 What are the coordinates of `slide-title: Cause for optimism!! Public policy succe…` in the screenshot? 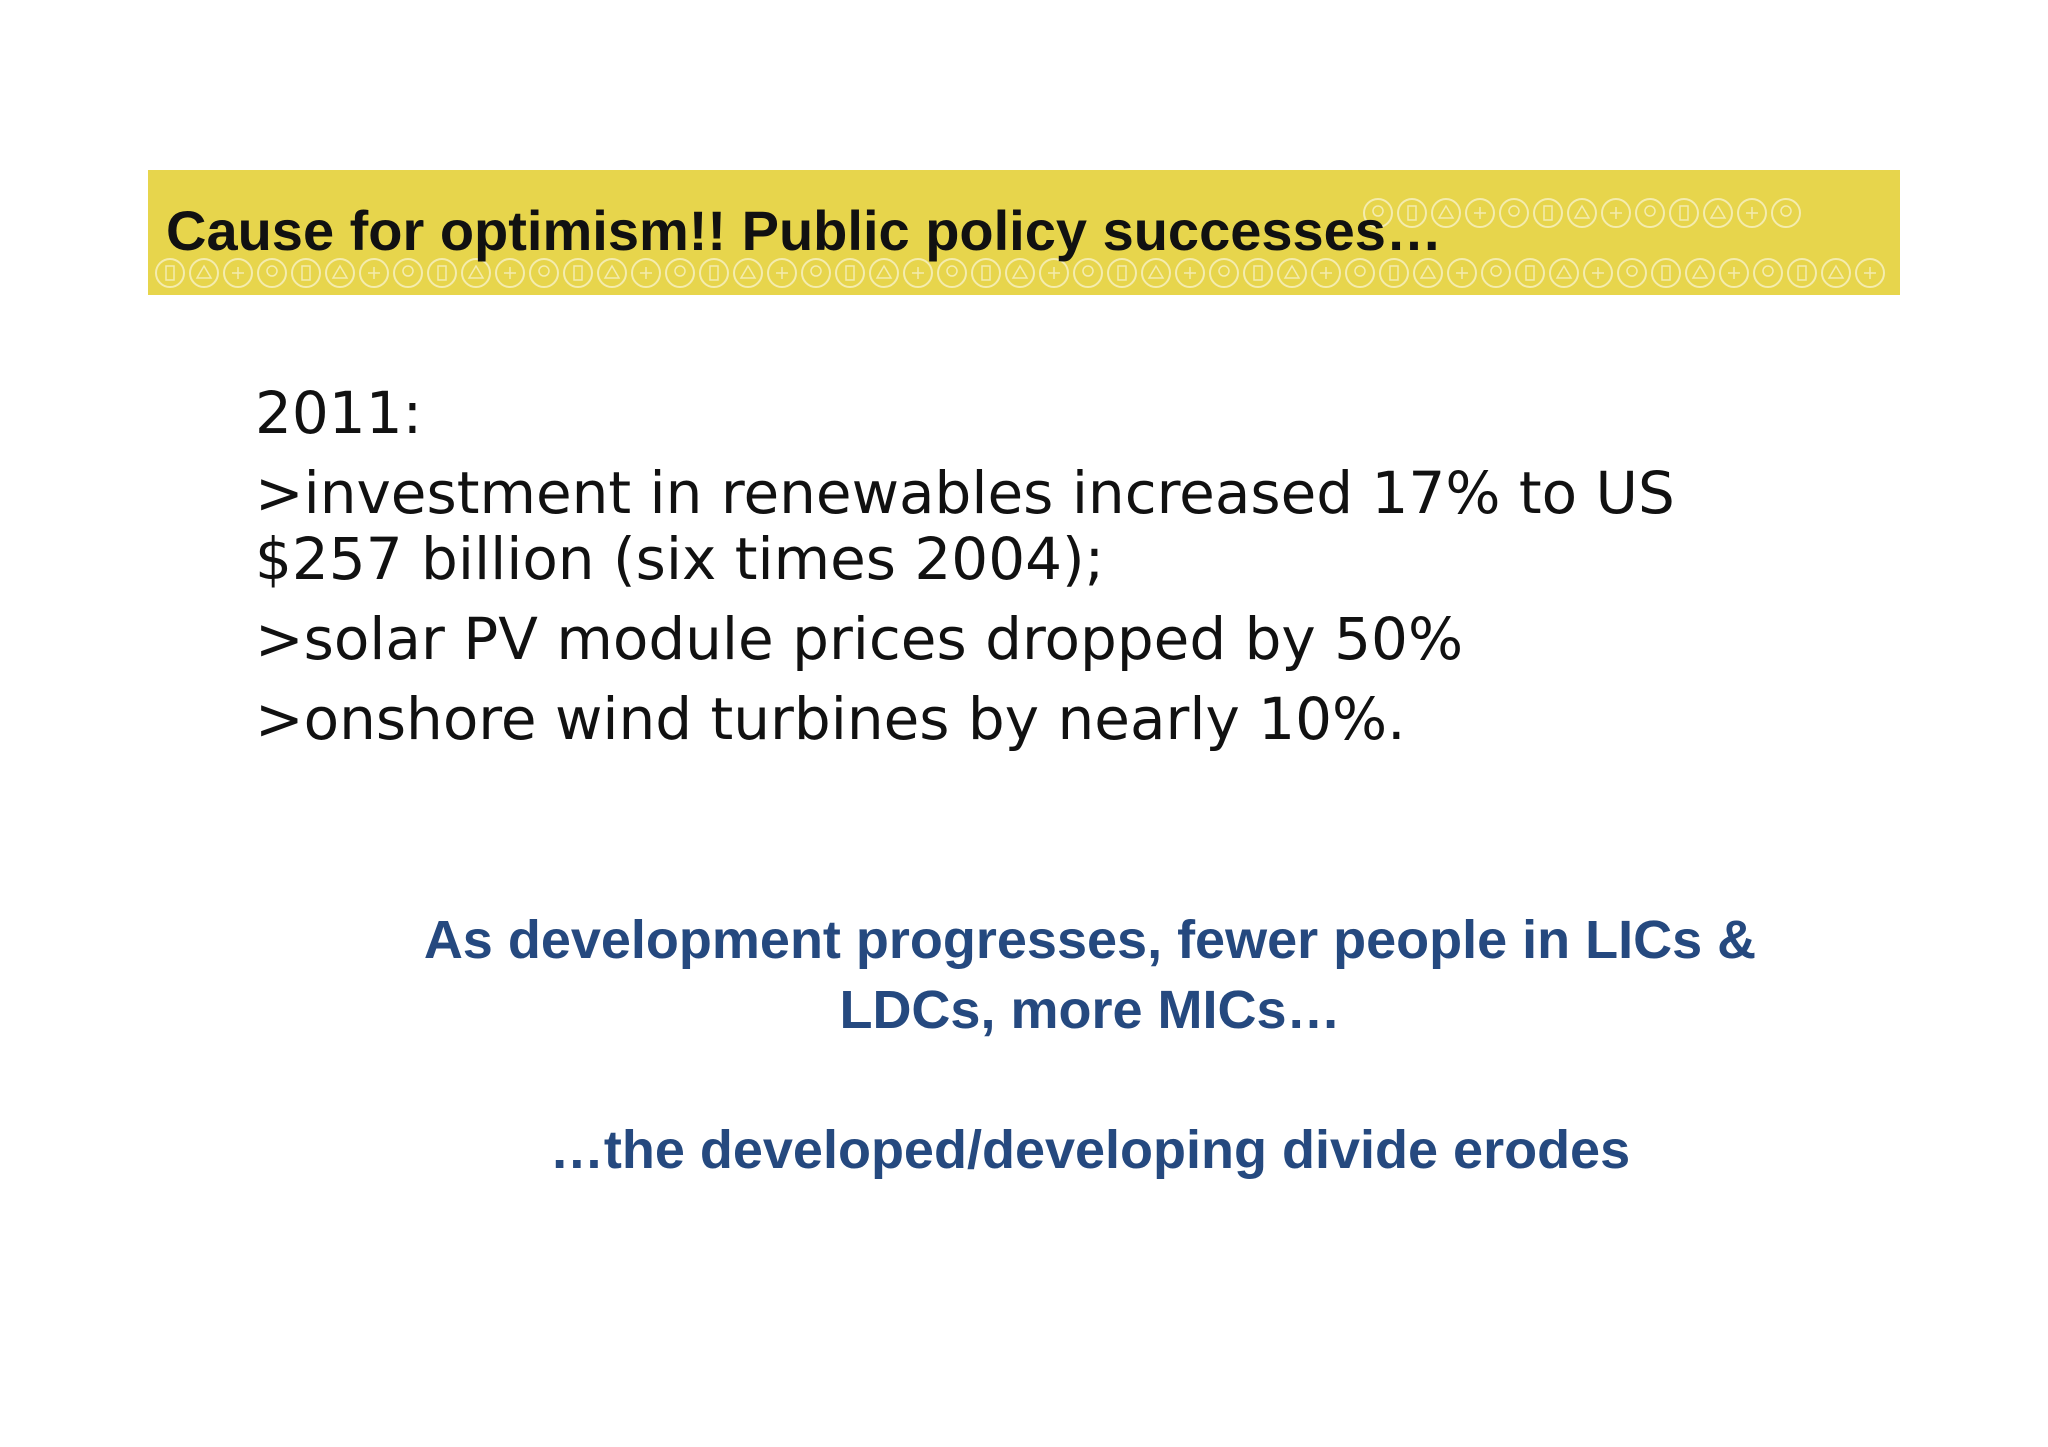 It's located at (804, 230).